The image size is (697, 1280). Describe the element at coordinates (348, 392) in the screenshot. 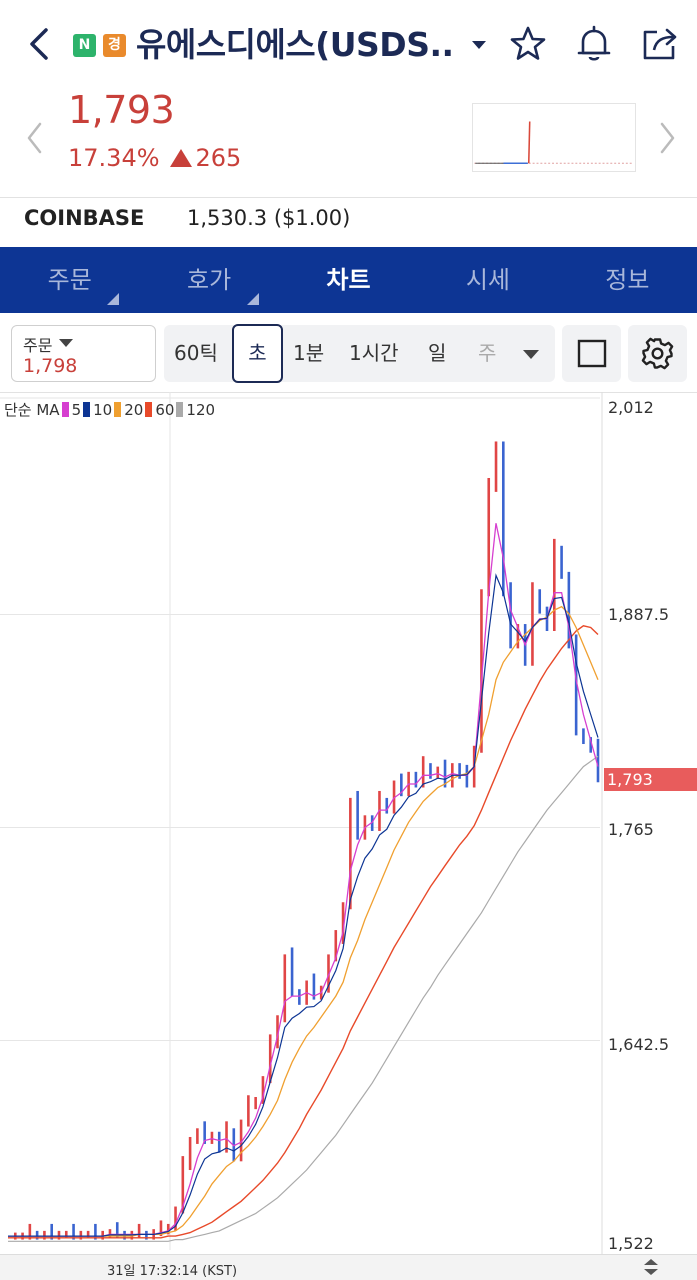

I see `chart-top-divider` at that location.